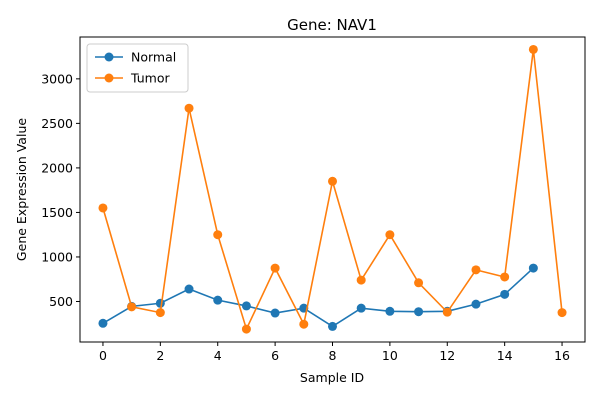 This screenshot has width=600, height=400. What do you see at coordinates (103, 355) in the screenshot?
I see `x-tick-label: 0` at bounding box center [103, 355].